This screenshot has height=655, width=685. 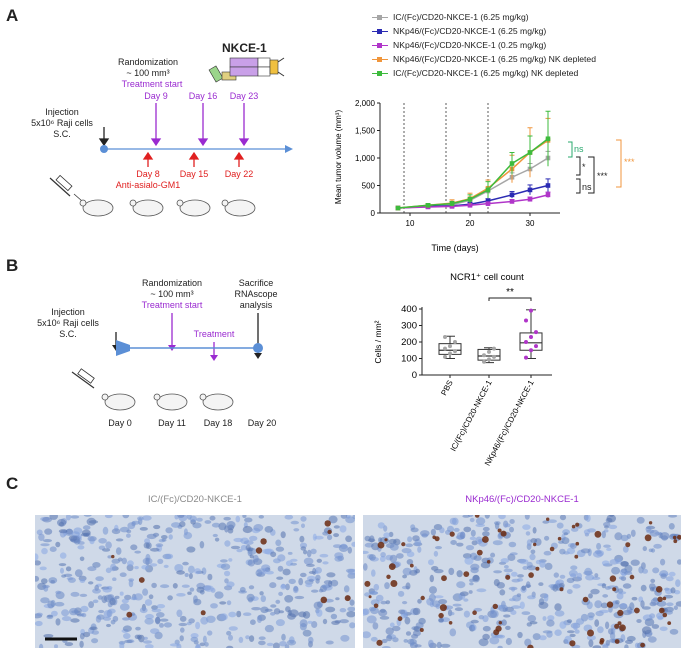 What do you see at coordinates (262, 423) in the screenshot?
I see `day-label: Day 20` at bounding box center [262, 423].